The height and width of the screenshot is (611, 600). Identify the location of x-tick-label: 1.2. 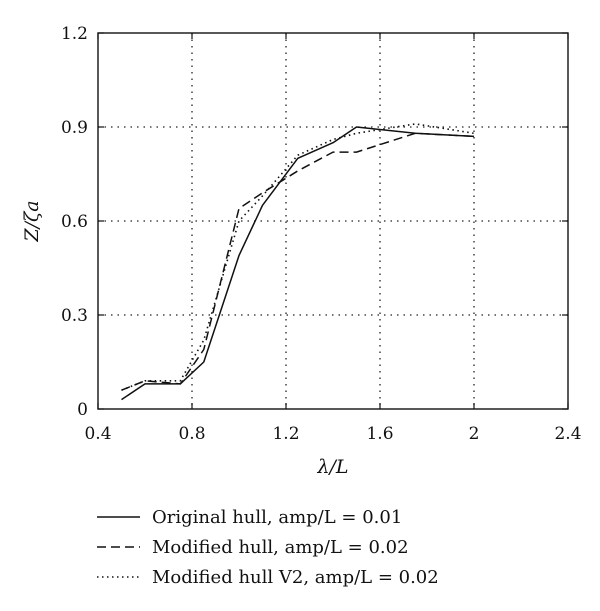
(285, 434).